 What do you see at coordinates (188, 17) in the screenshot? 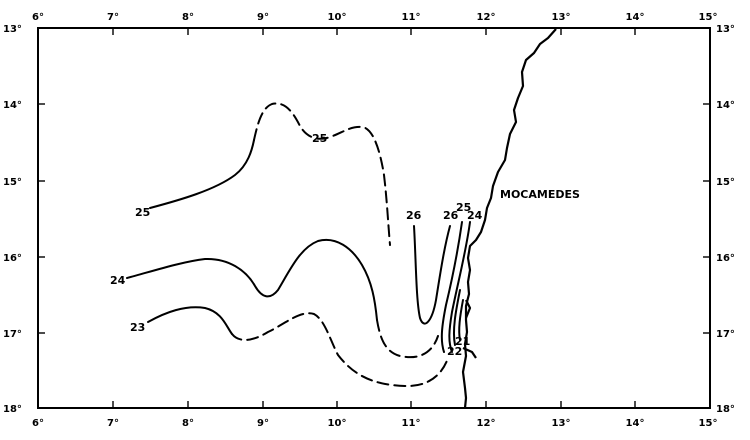
I see `lon-label-top-8: 8°` at bounding box center [188, 17].